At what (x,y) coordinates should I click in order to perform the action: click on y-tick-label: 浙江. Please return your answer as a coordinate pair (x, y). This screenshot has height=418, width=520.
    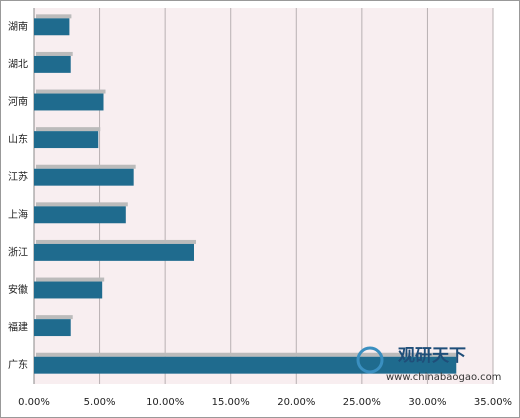
    Looking at the image, I should click on (18, 252).